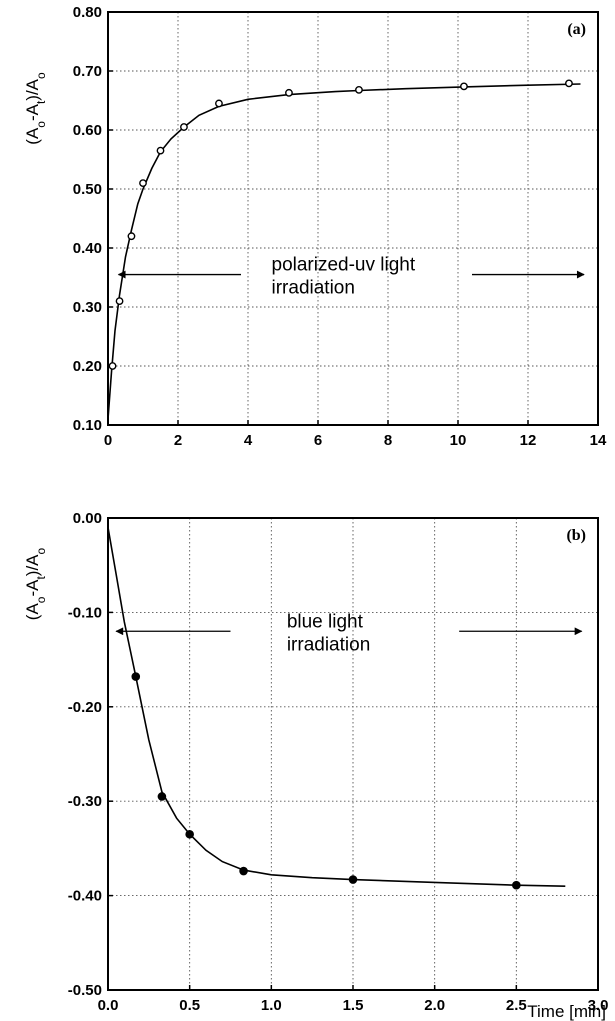  What do you see at coordinates (87, 12) in the screenshot?
I see `y-tick-label: 0.80` at bounding box center [87, 12].